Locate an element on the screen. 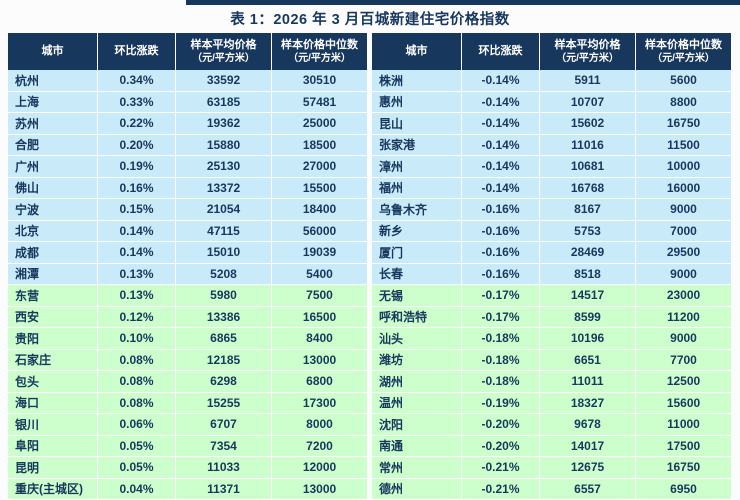 The width and height of the screenshot is (740, 500). city-cell: 昆山 is located at coordinates (417, 124).